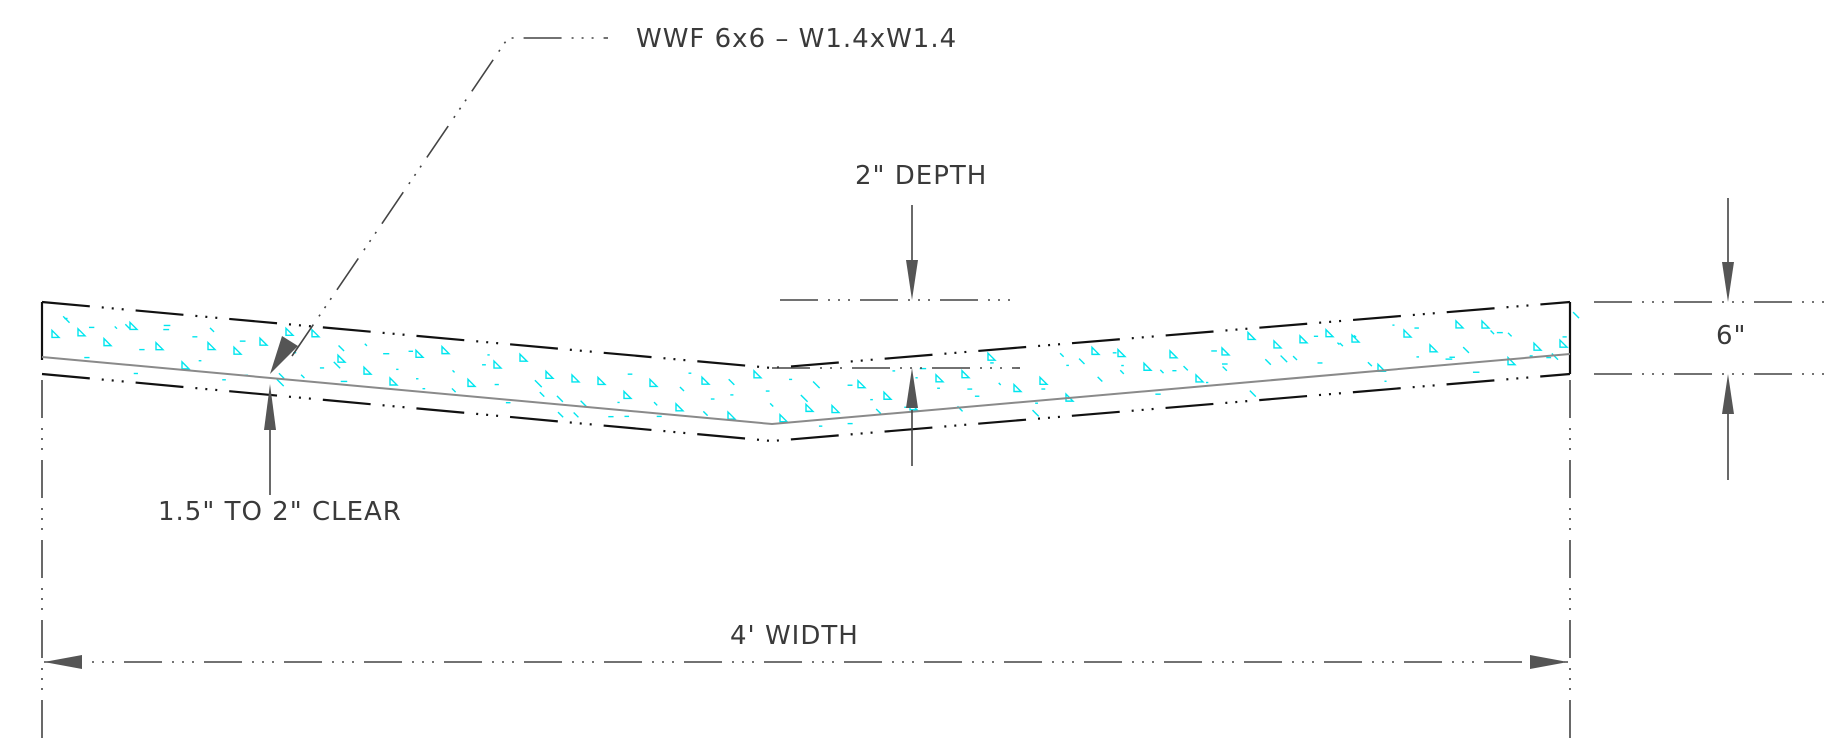  What do you see at coordinates (280, 512) in the screenshot?
I see `clear-label: 1.5" TO 2" CLEAR` at bounding box center [280, 512].